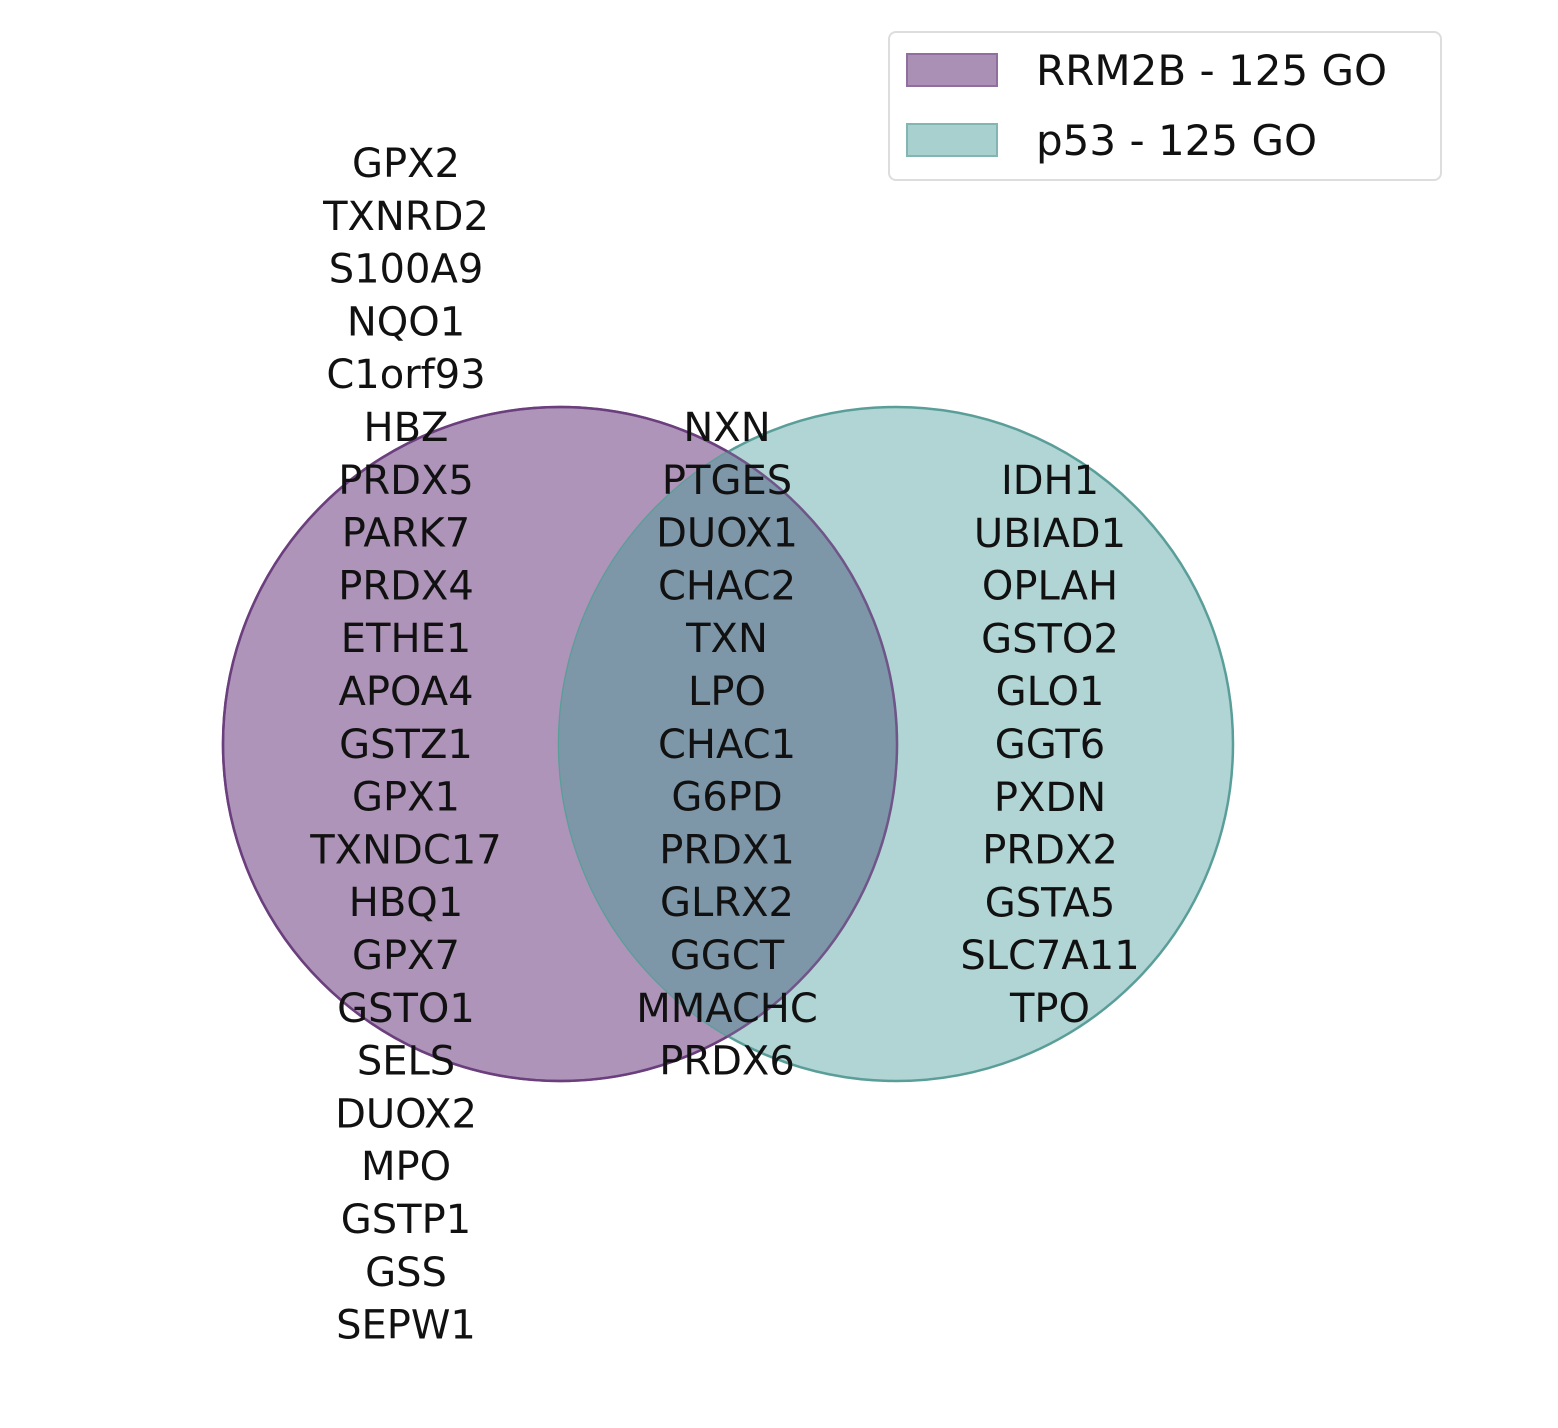  What do you see at coordinates (1050, 692) in the screenshot?
I see `gene-label: GLO1` at bounding box center [1050, 692].